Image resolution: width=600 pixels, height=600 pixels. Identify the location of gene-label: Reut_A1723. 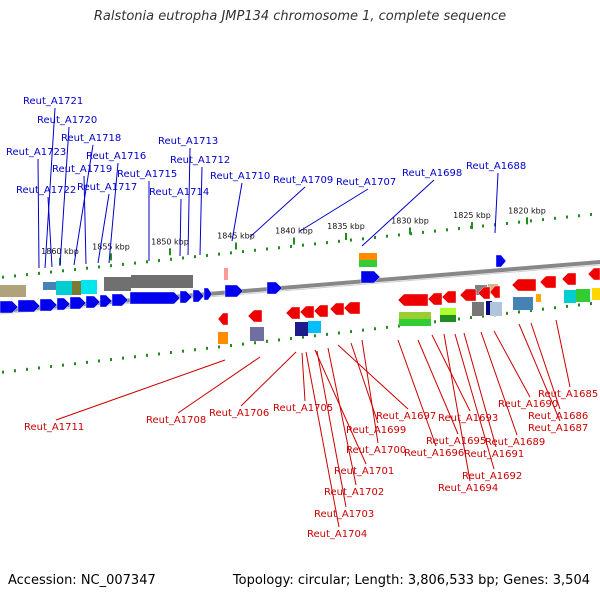
(36, 152).